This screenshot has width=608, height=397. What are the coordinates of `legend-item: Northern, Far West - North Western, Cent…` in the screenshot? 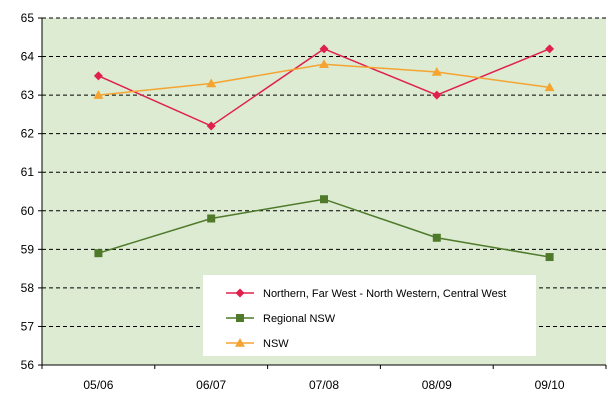 It's located at (366, 294).